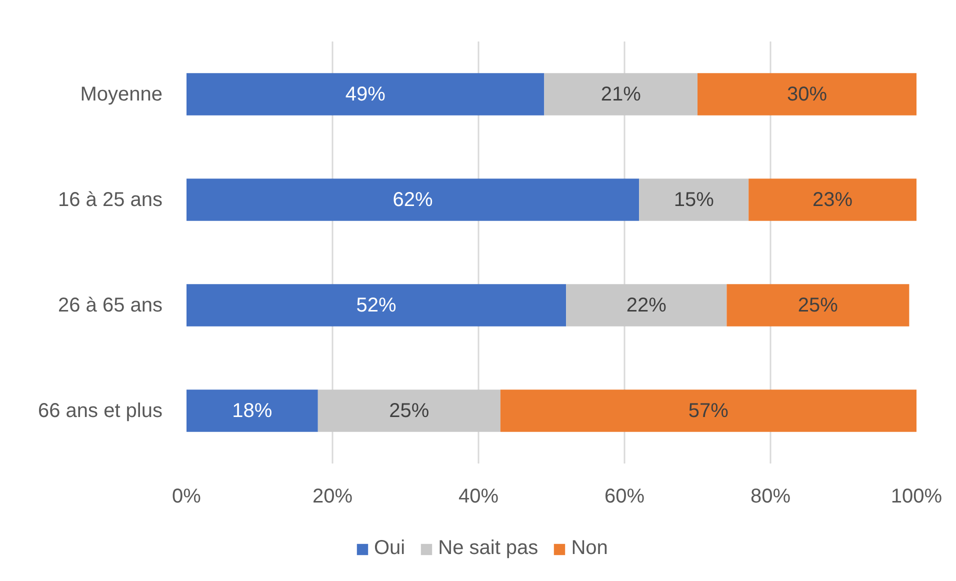  I want to click on data-label: 30%, so click(807, 94).